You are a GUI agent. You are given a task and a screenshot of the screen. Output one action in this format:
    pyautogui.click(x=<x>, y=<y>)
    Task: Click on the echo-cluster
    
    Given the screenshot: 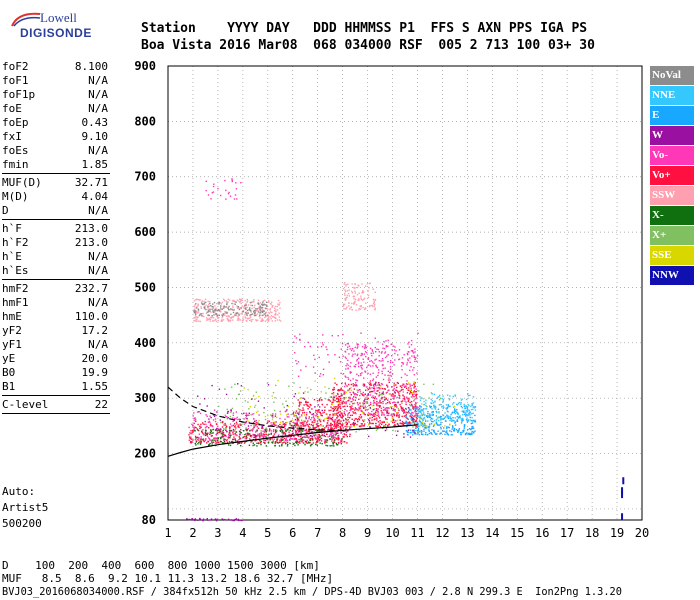 What is the action you would take?
    pyautogui.click(x=349, y=402)
    